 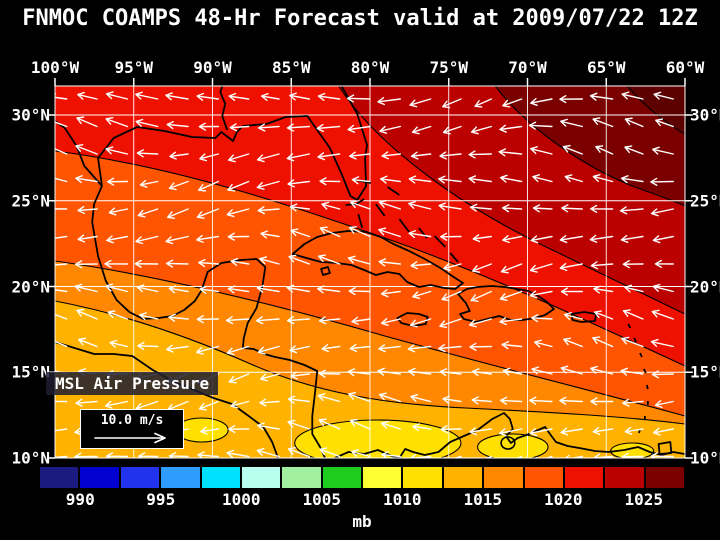 What do you see at coordinates (665, 448) in the screenshot?
I see `trinidad-coastline` at bounding box center [665, 448].